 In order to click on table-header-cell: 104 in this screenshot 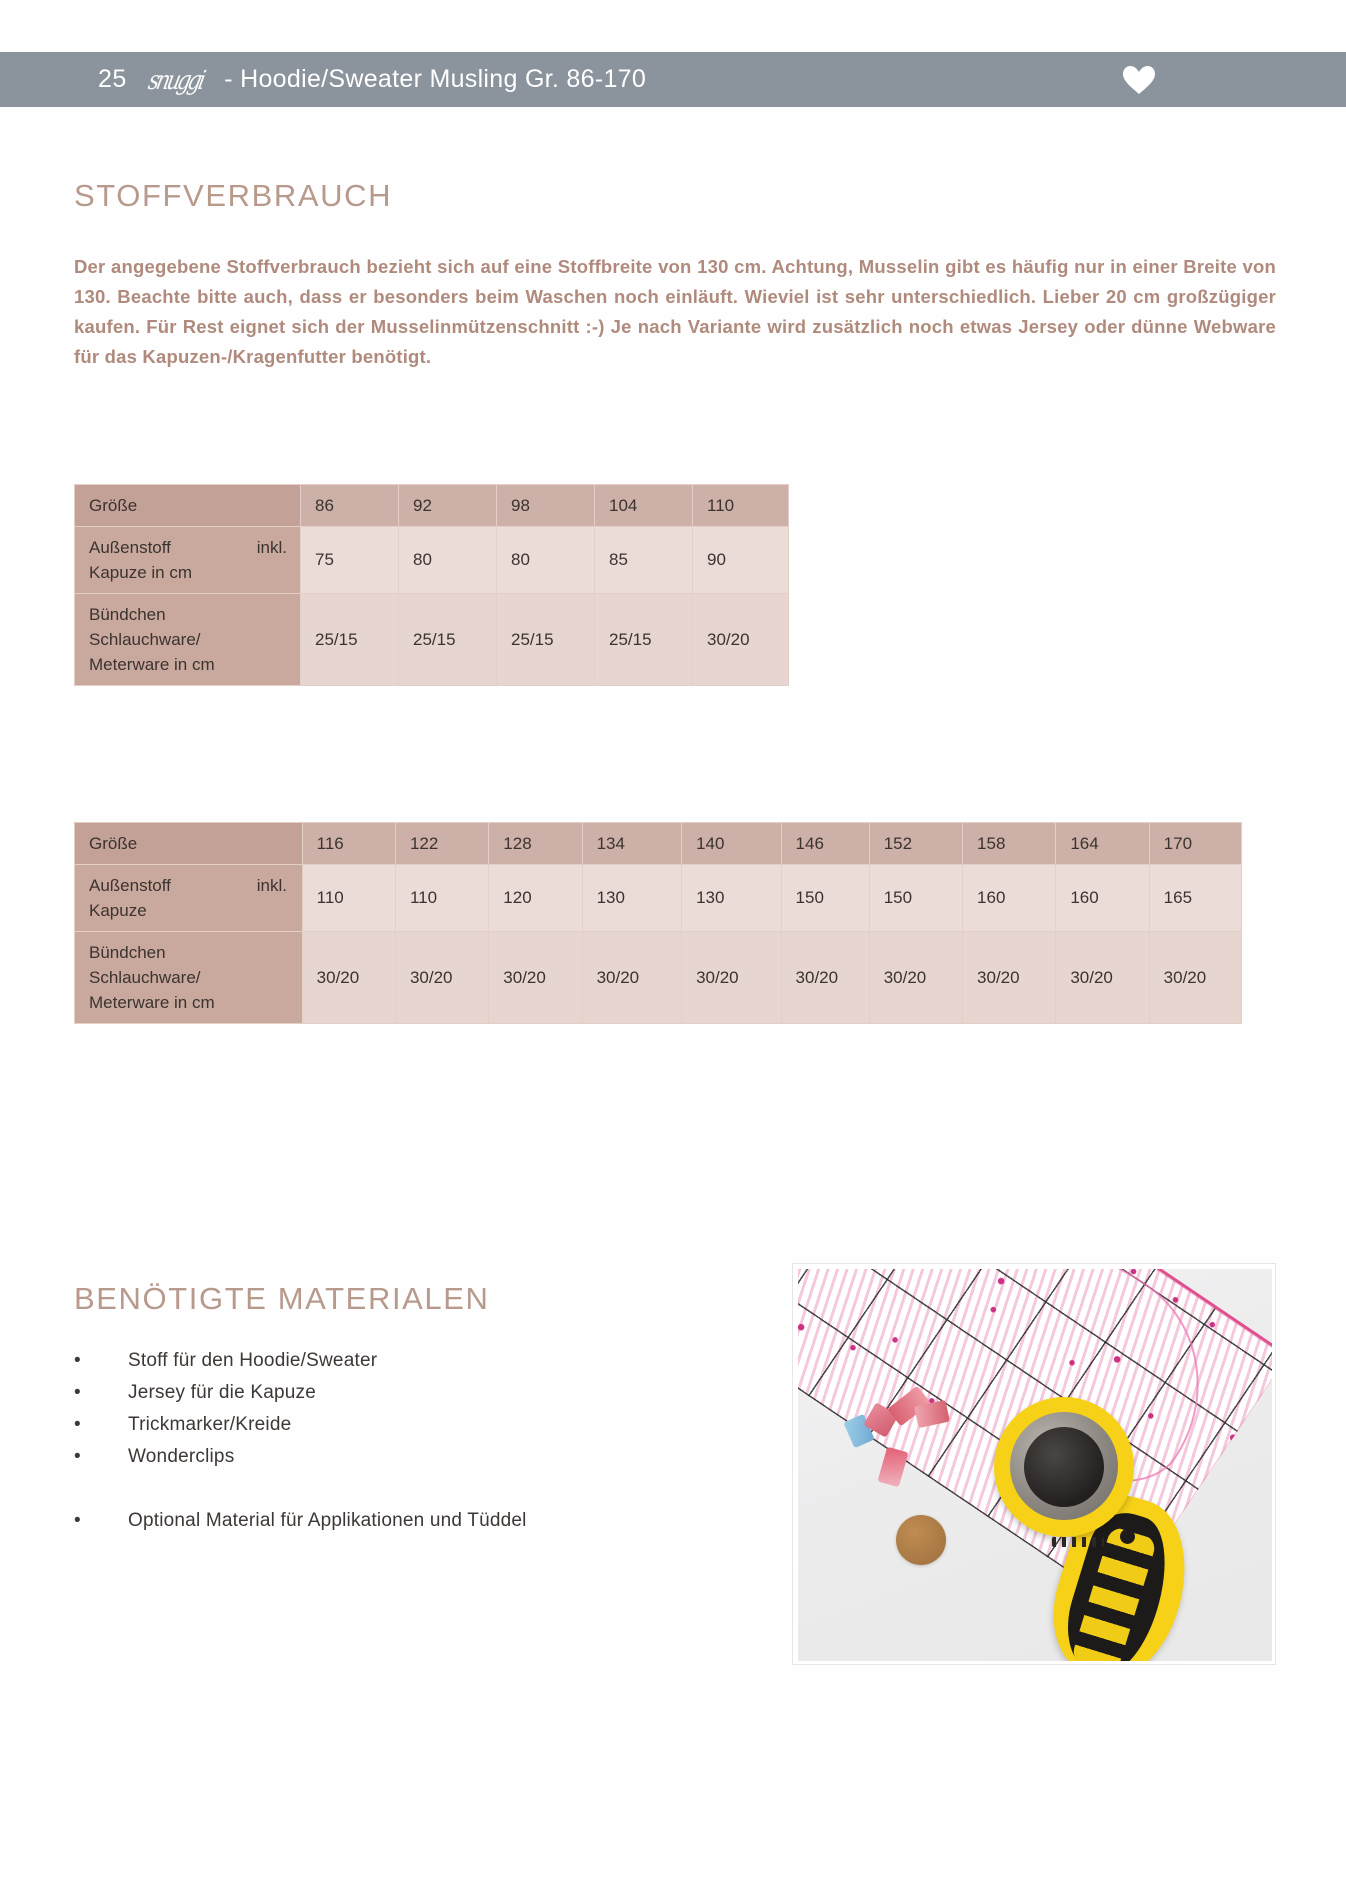, I will do `click(643, 505)`.